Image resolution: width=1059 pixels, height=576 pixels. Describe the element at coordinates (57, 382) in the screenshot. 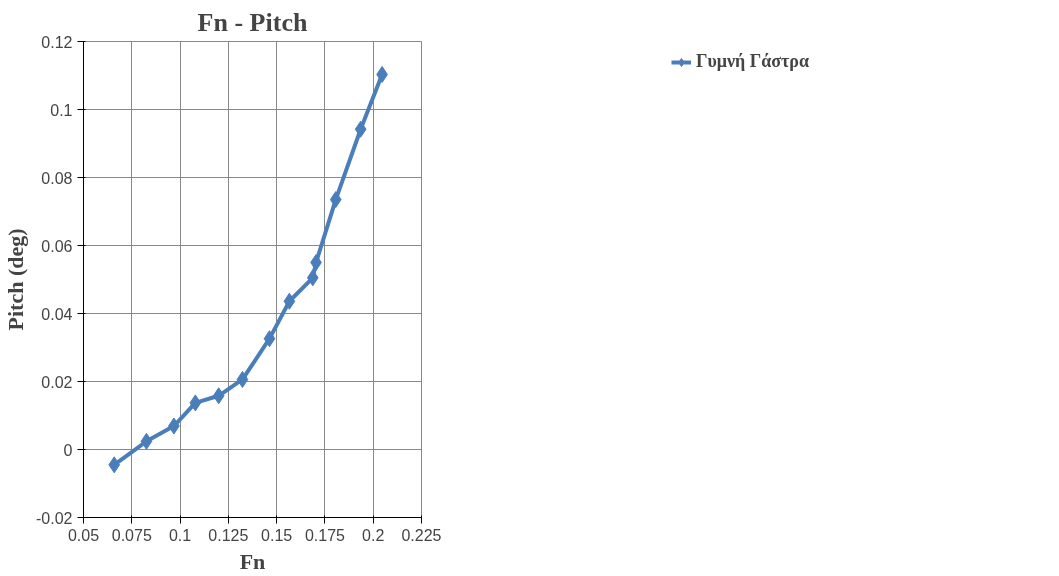

I see `y-tick-label: 0.02` at that location.